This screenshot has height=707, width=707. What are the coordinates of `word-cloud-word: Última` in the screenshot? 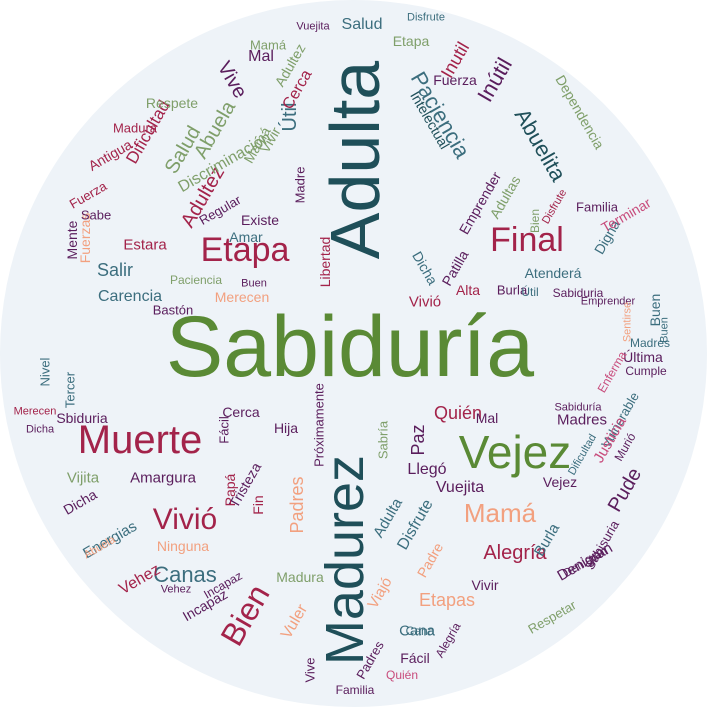 It's located at (643, 357).